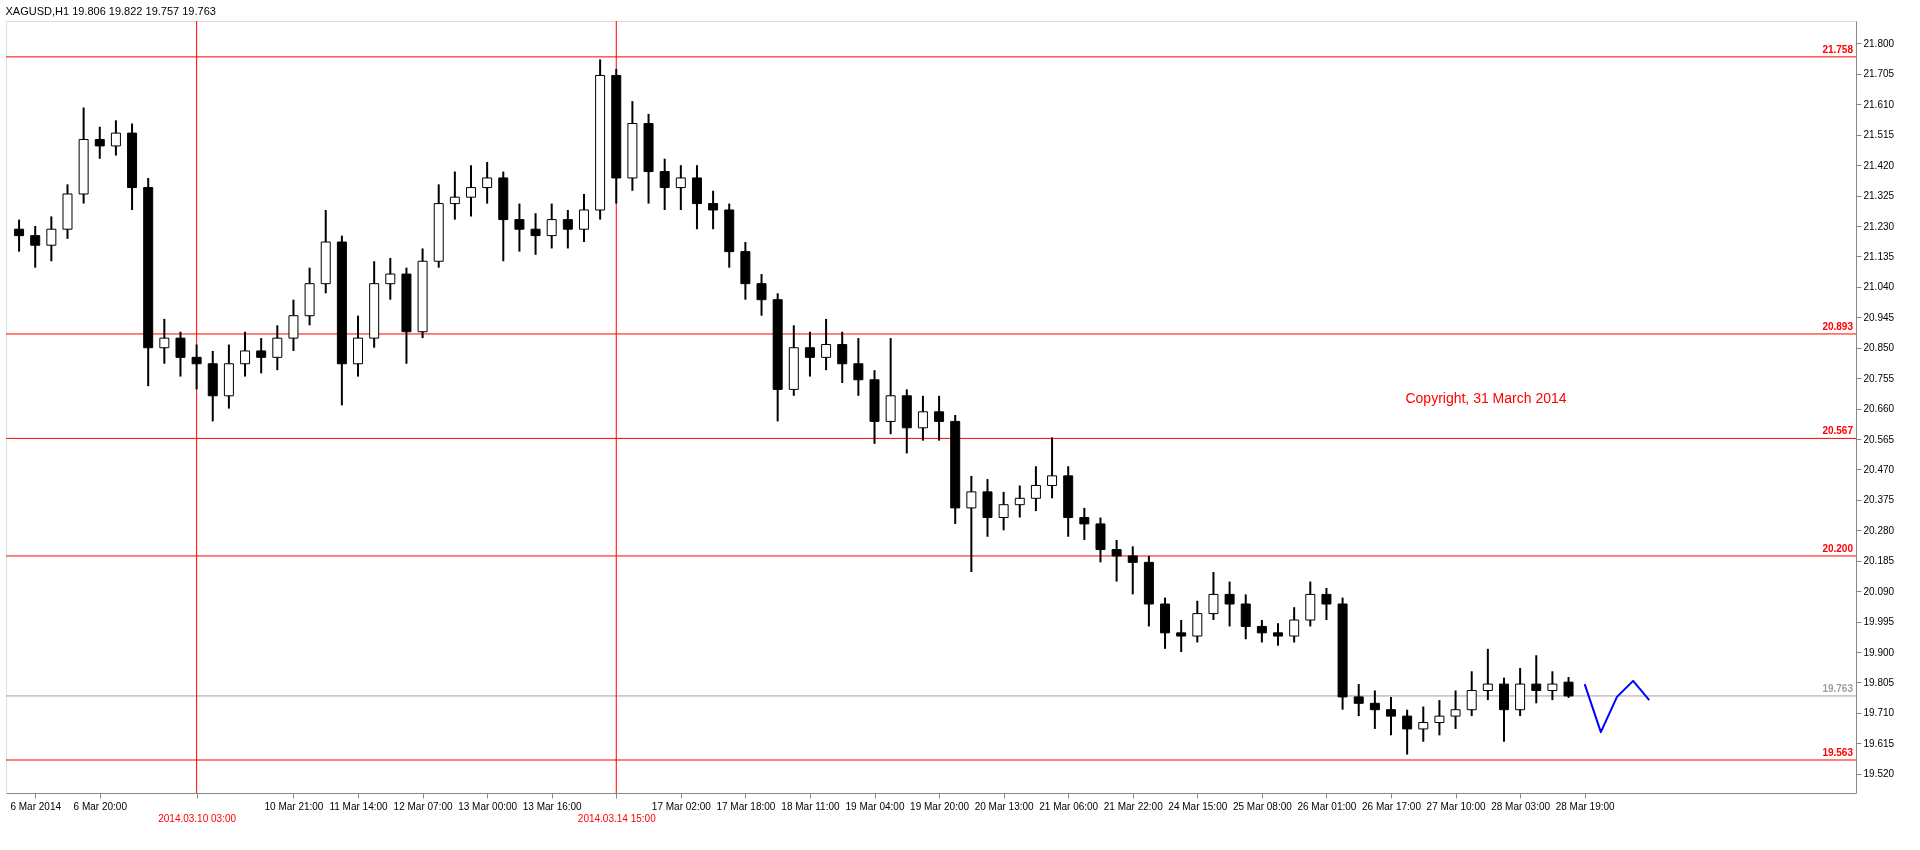 The width and height of the screenshot is (1920, 850). I want to click on y-tick-label: 20.280, so click(1879, 530).